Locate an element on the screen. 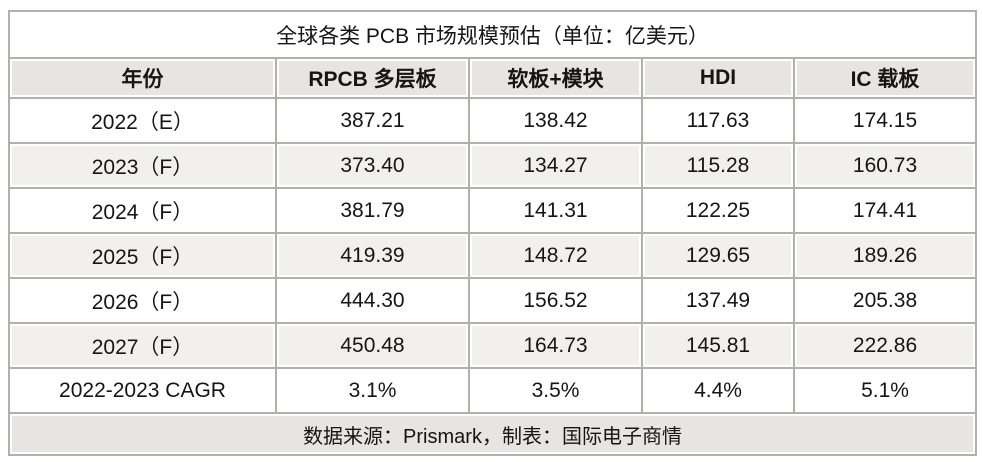 The height and width of the screenshot is (462, 983). value-cell: 373.40 is located at coordinates (372, 165).